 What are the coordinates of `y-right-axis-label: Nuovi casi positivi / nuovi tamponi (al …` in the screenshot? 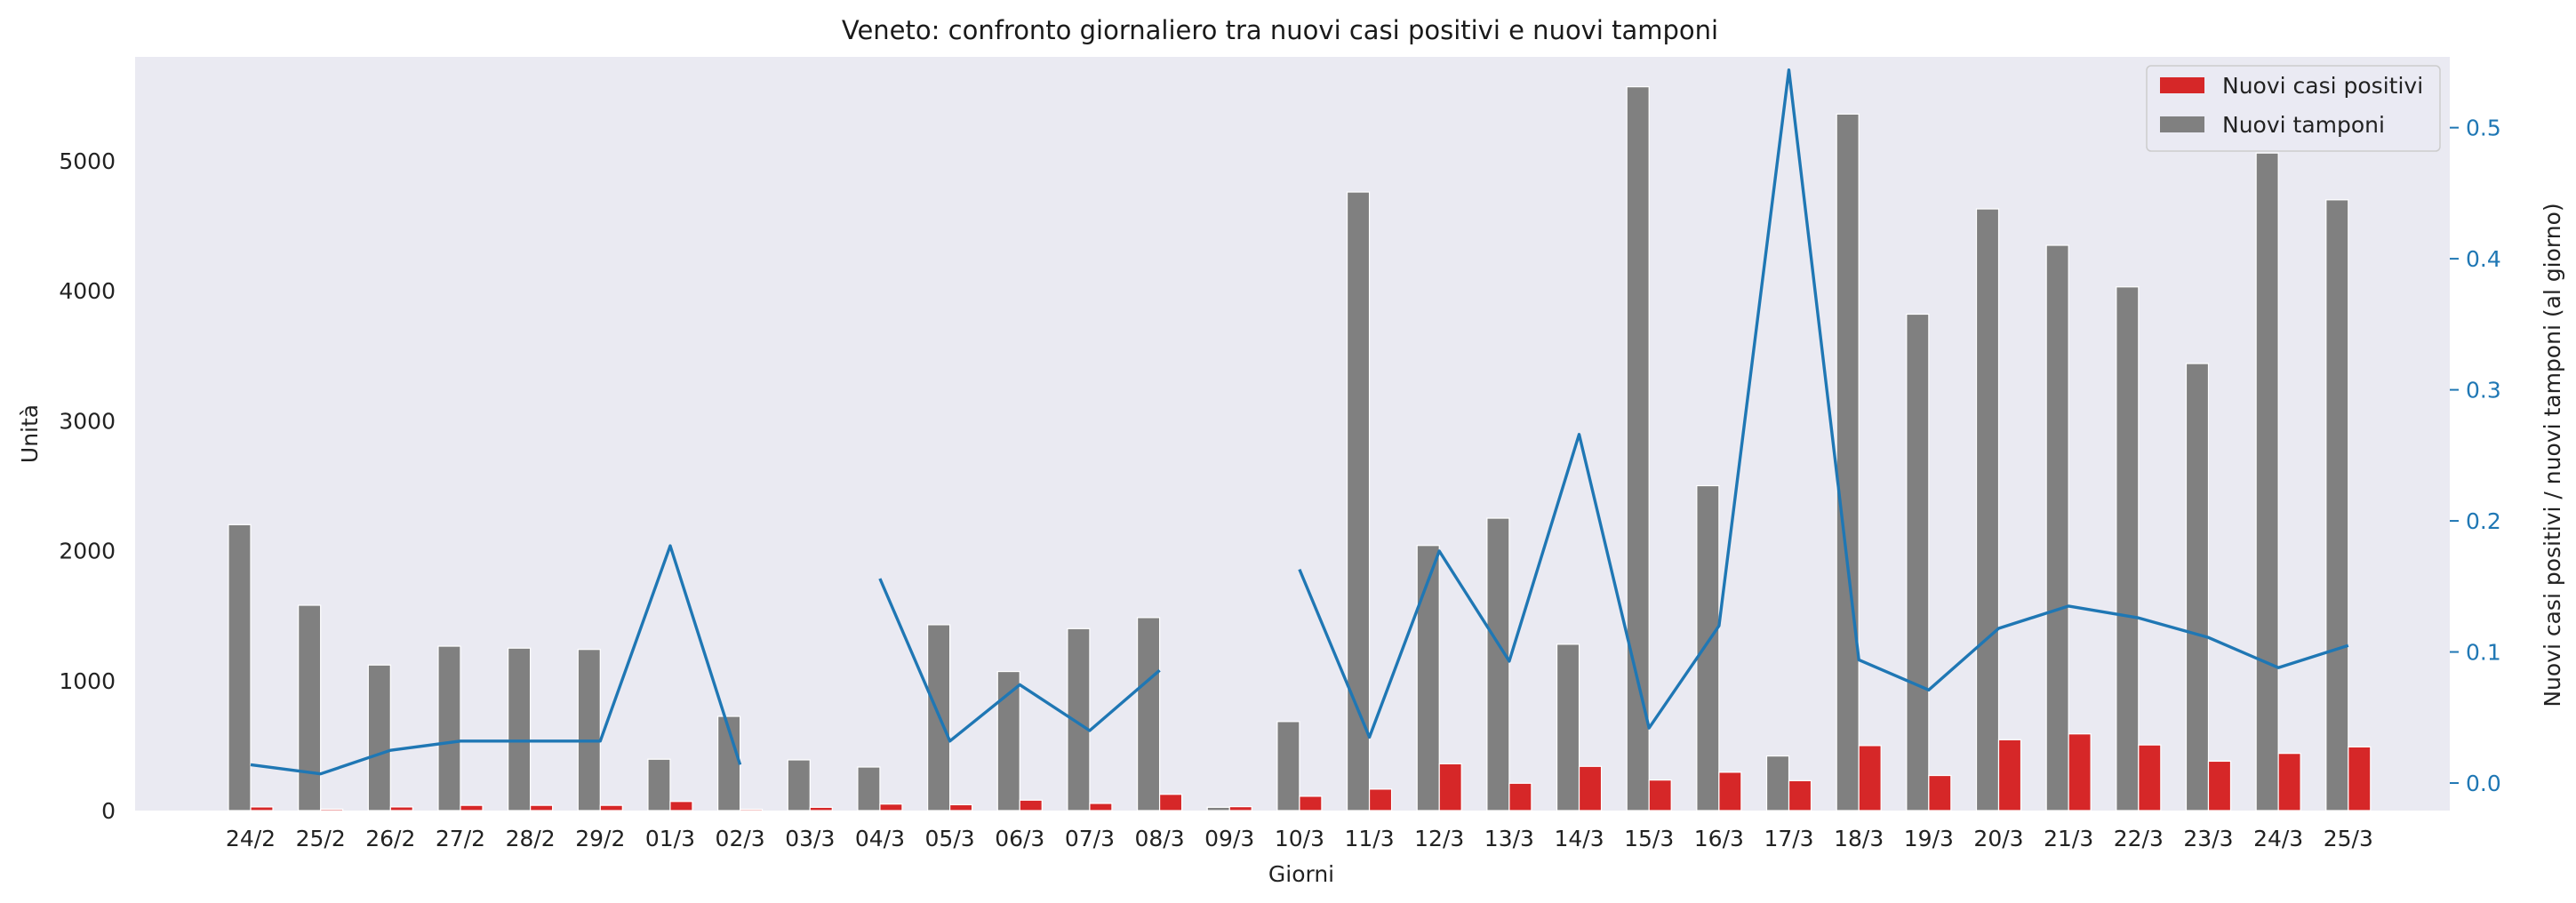 It's located at (2552, 455).